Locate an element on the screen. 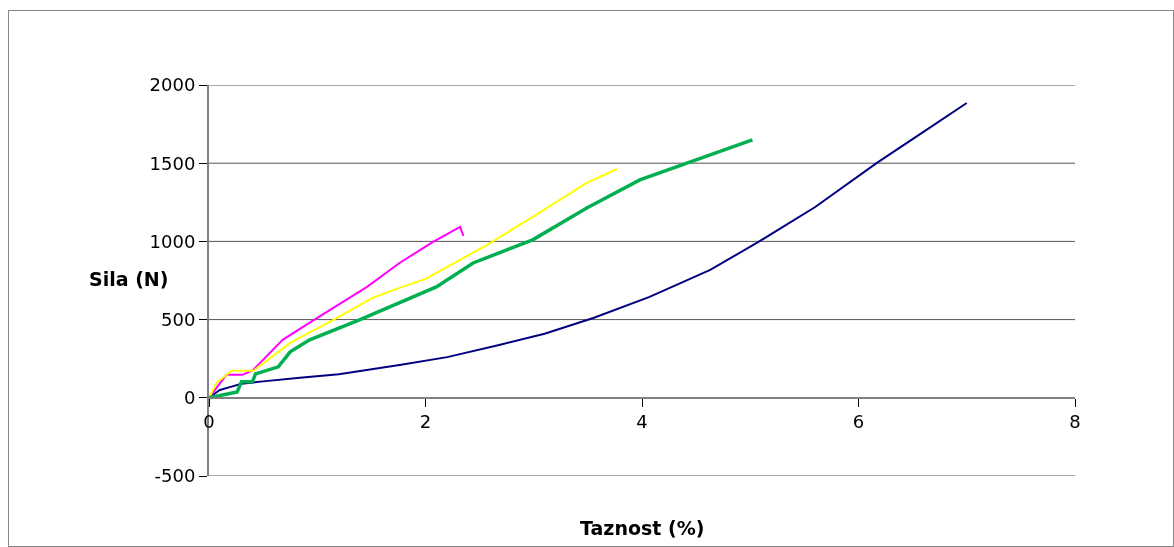  y-tick-label: -500 is located at coordinates (175, 476).